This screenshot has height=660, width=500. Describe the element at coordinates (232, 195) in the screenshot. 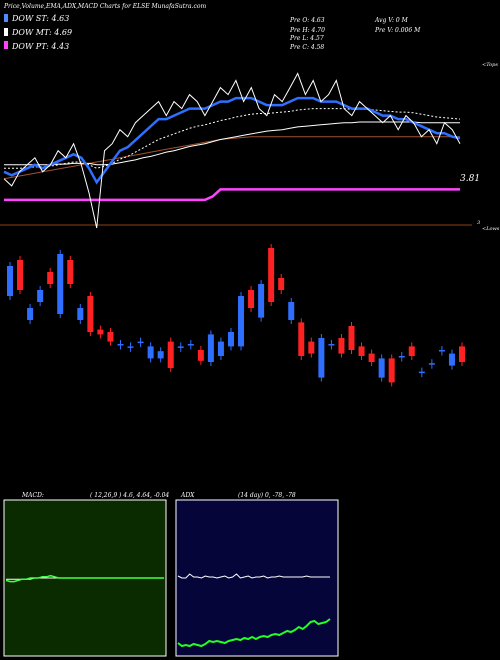

I see `dow-pt-line` at that location.